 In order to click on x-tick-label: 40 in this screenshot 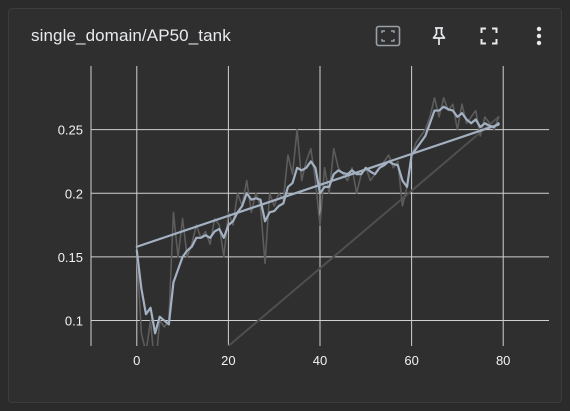, I will do `click(320, 360)`.